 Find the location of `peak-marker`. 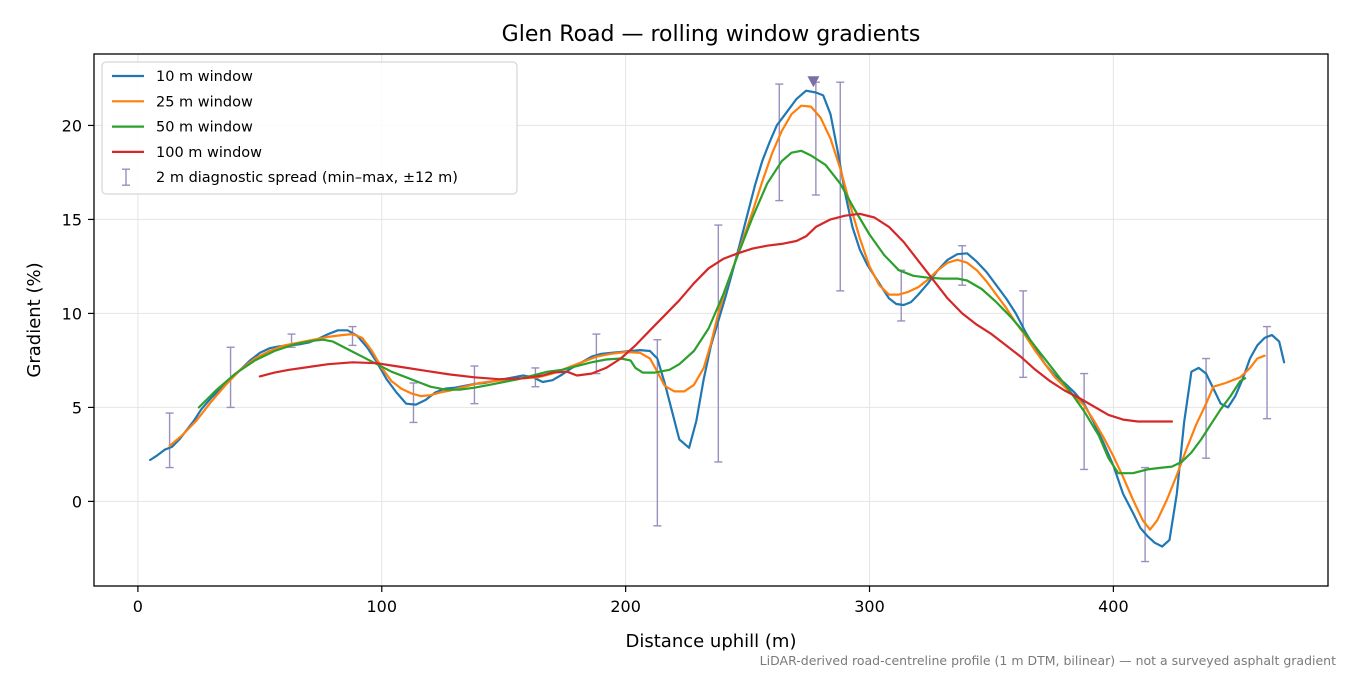

peak-marker is located at coordinates (813, 82).